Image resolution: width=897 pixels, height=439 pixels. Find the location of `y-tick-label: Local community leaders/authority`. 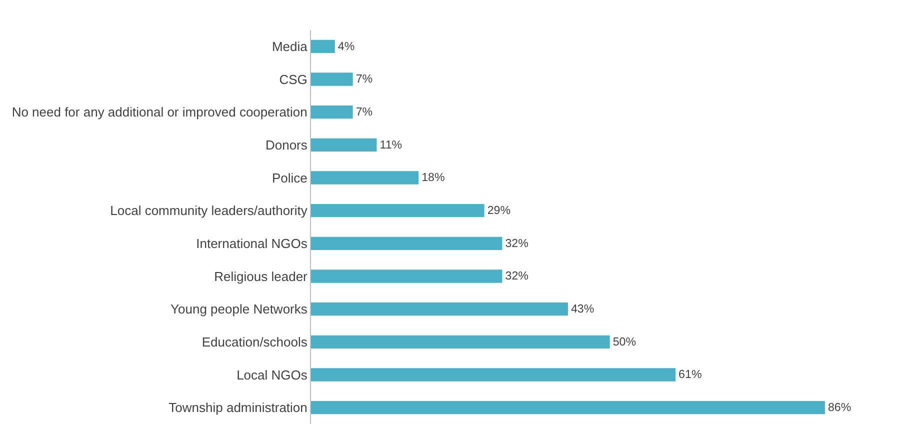

y-tick-label: Local community leaders/authority is located at coordinates (209, 210).